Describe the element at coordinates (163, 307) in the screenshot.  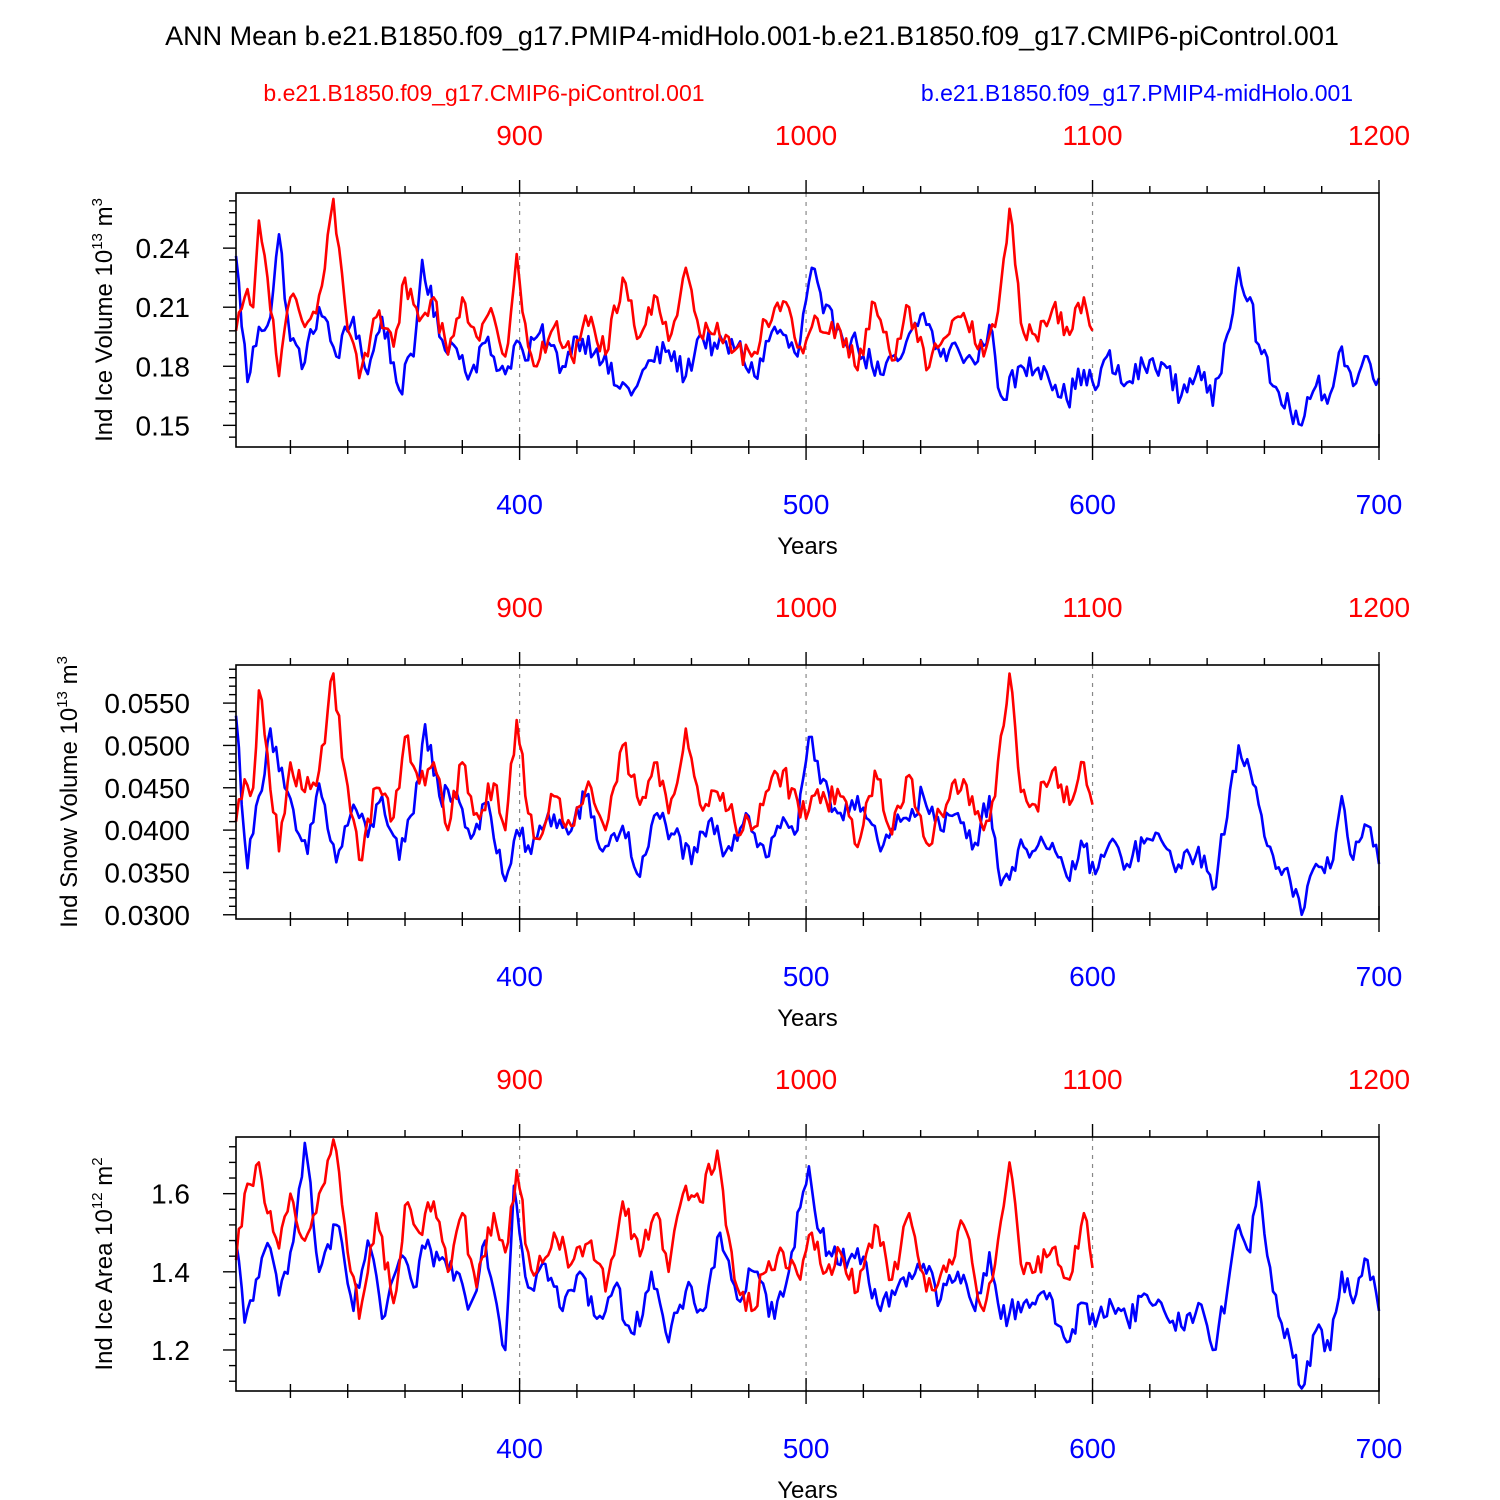
I see `y-tick-label: 0.21` at that location.